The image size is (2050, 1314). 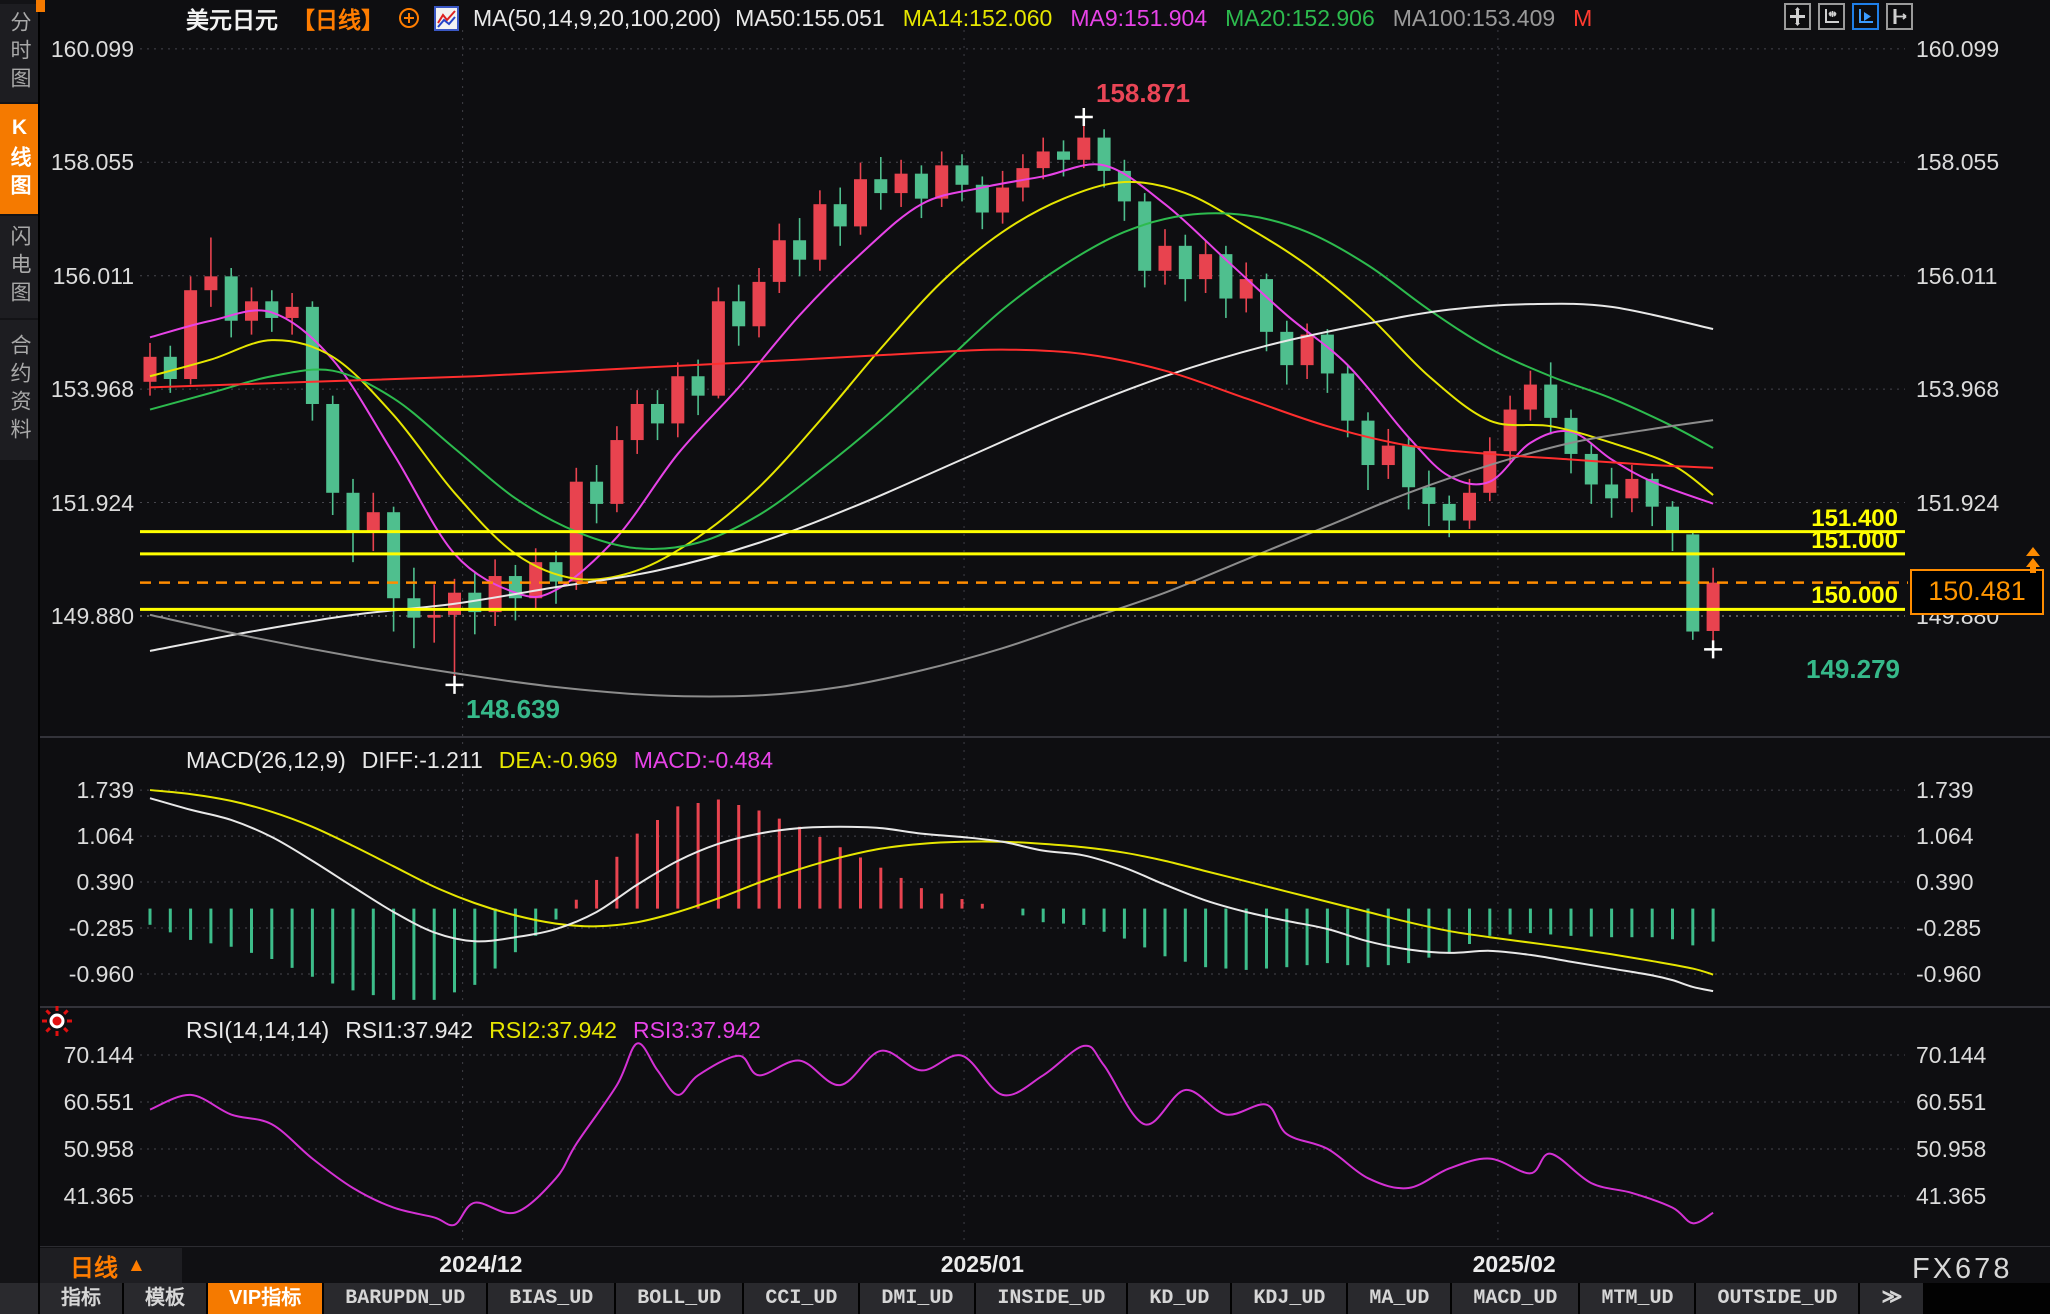 I want to click on macd-diff-value: DIFF:-1.211, so click(x=422, y=760).